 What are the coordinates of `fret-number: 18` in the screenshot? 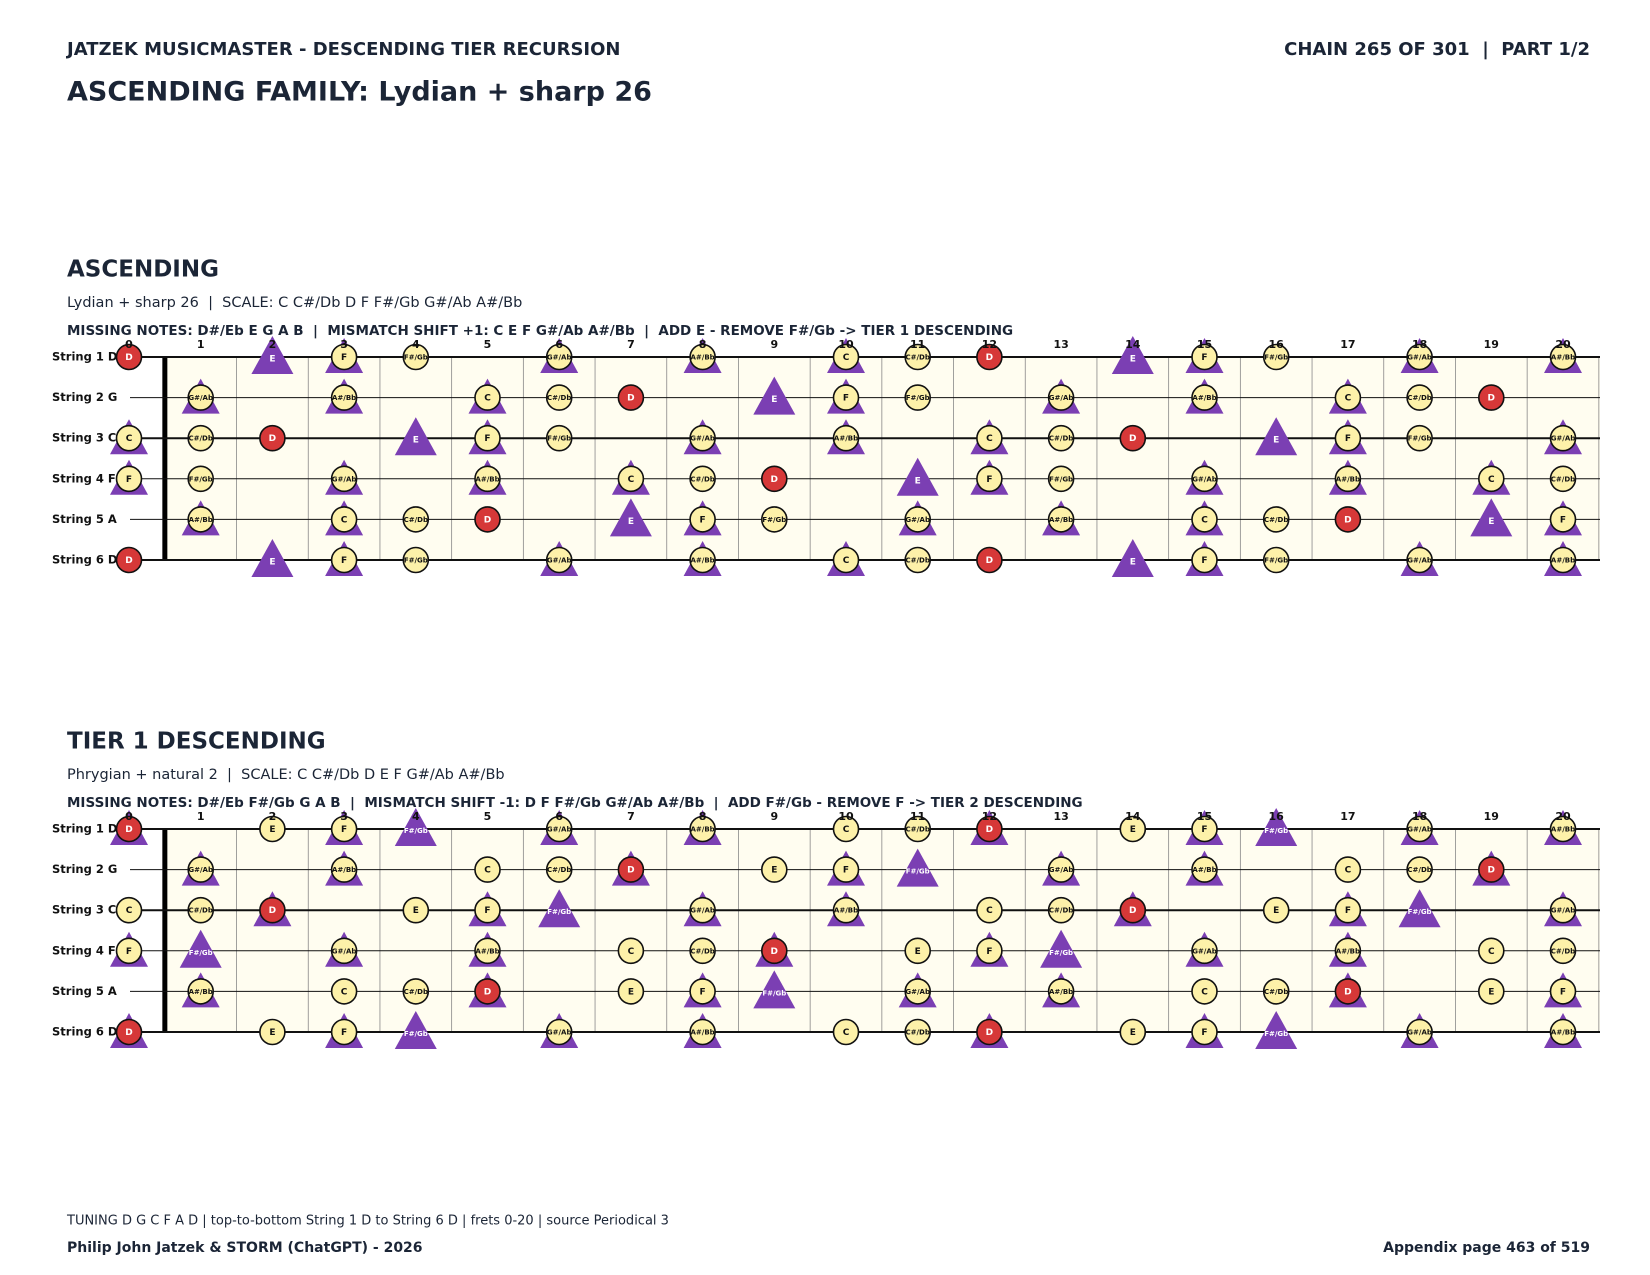 It's located at (1419, 816).